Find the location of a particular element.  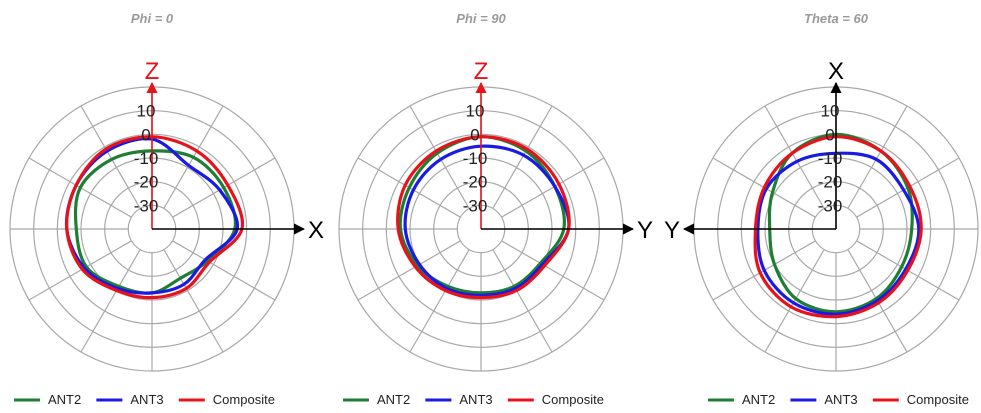

axis-right-label: X is located at coordinates (316, 230).